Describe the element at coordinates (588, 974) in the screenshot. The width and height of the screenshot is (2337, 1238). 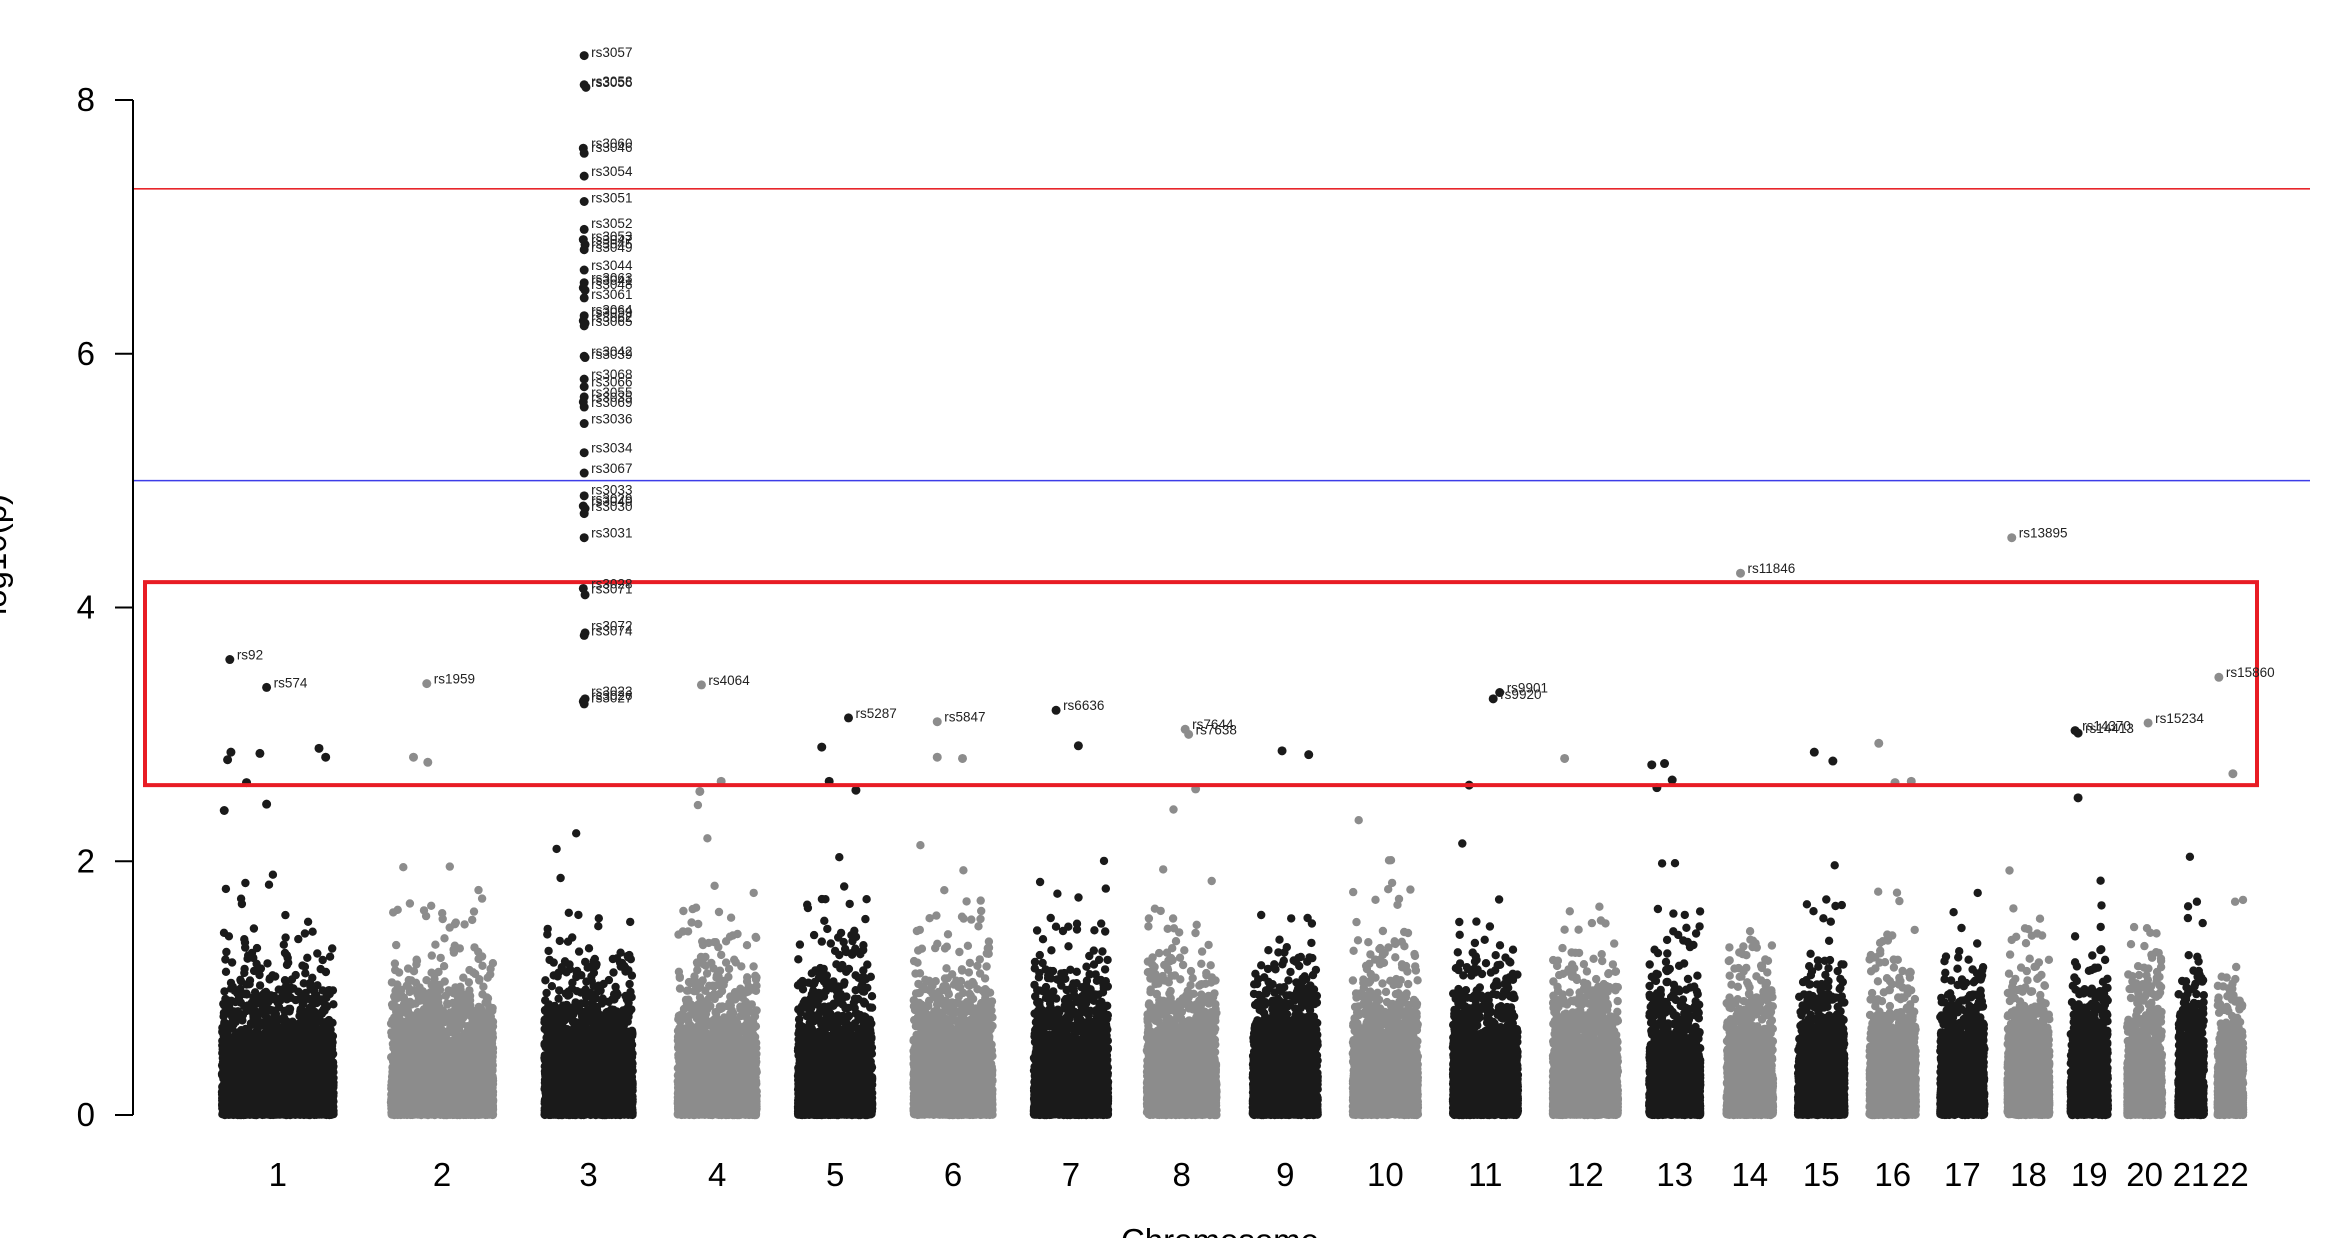
I see `chromosome-3-points` at that location.